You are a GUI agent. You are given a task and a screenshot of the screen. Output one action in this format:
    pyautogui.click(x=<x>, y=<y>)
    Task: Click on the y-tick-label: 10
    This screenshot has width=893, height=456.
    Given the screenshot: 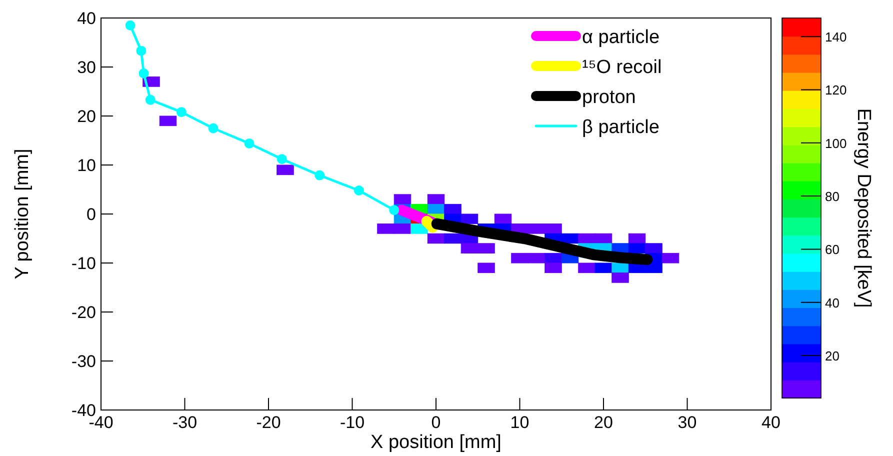 What is the action you would take?
    pyautogui.click(x=86, y=165)
    